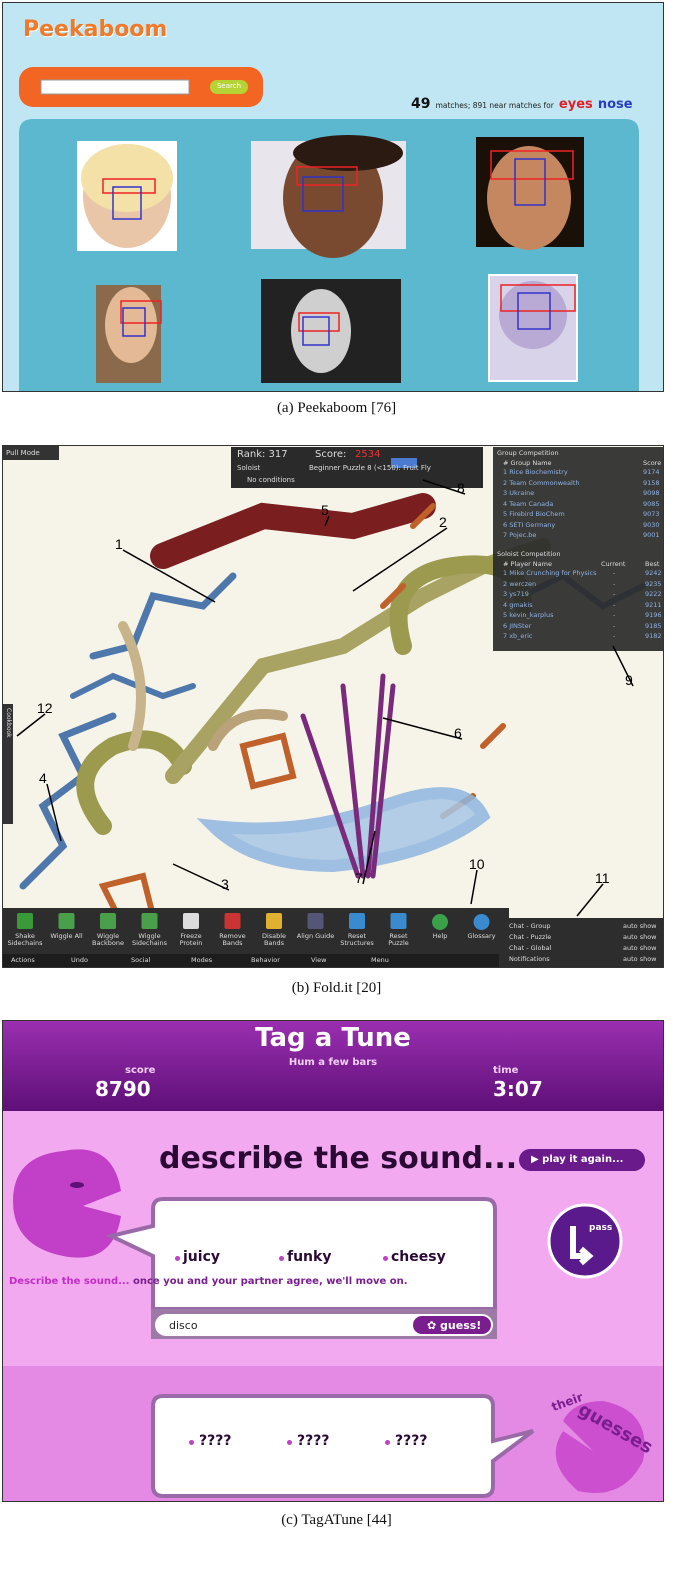  I want to click on tool-button: Reset Puzzle, so click(398, 939).